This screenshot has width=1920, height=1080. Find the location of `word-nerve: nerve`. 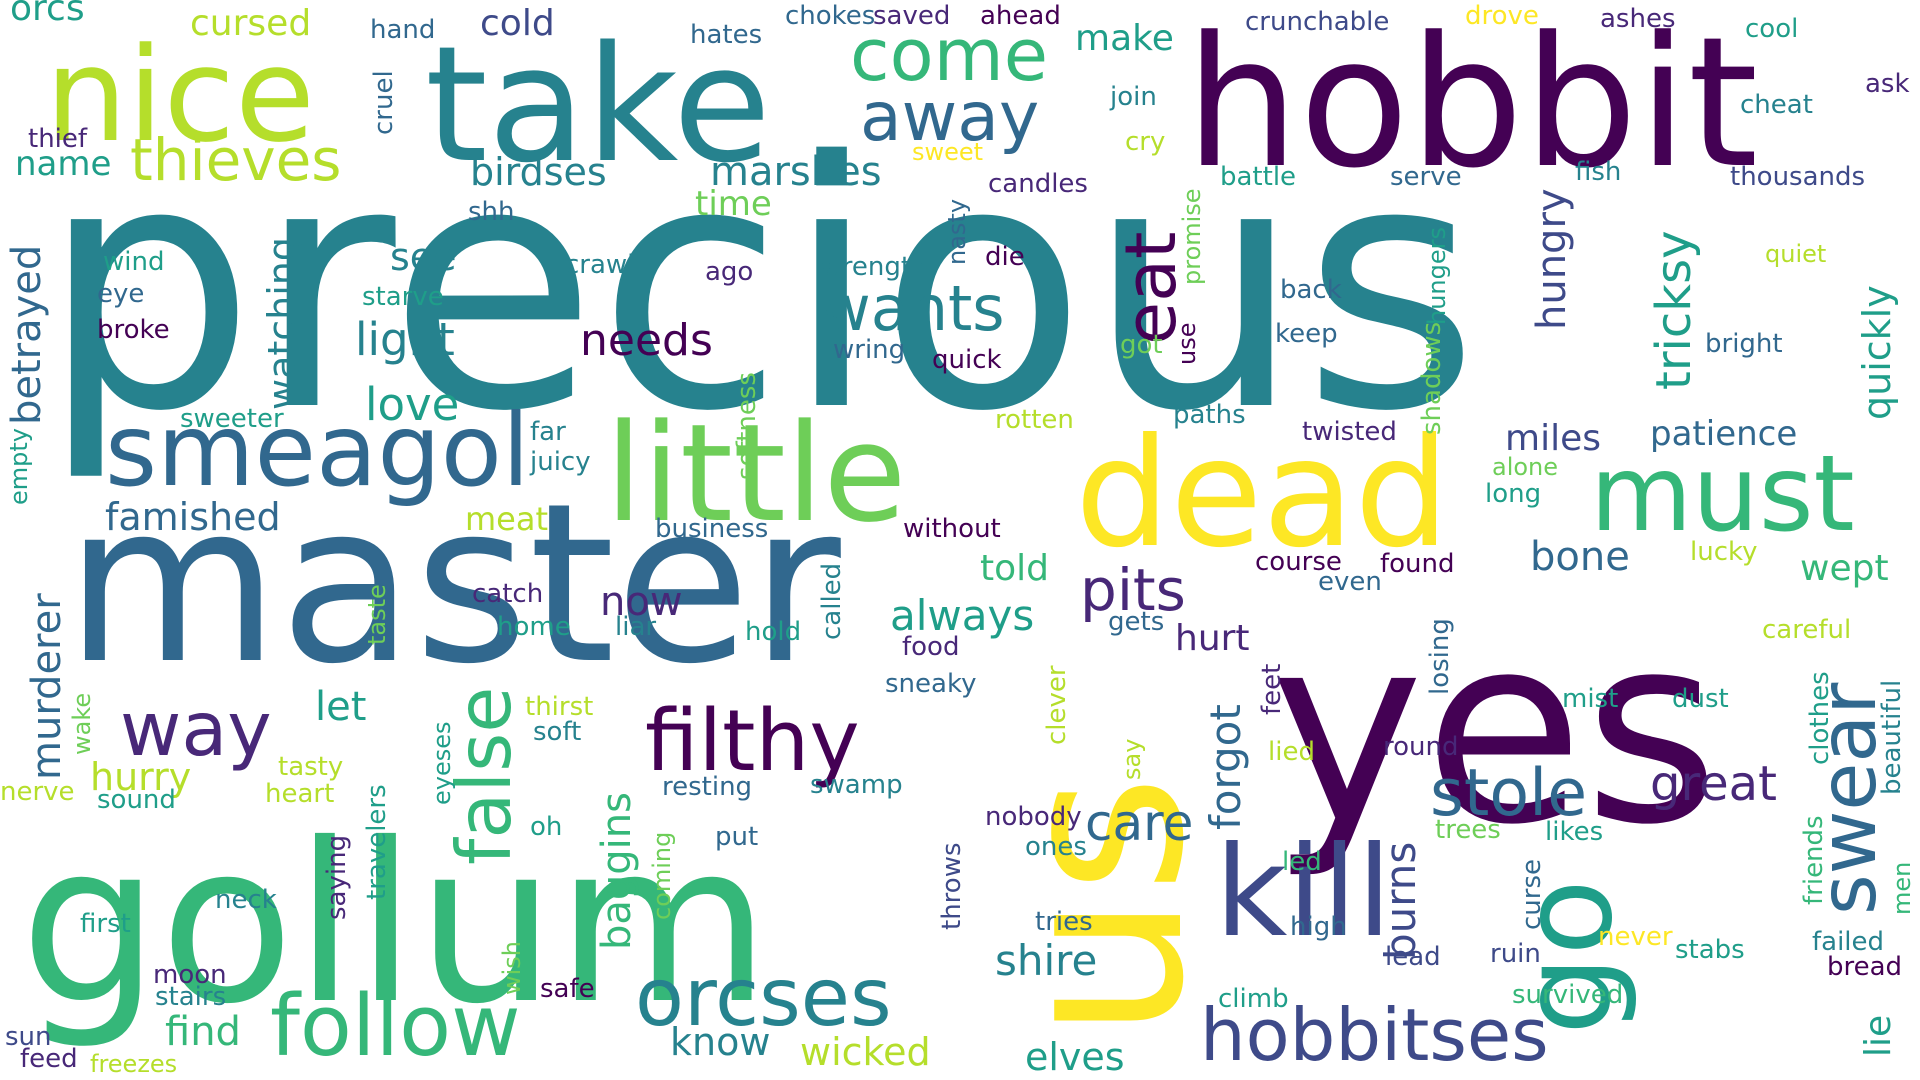

word-nerve: nerve is located at coordinates (37, 792).